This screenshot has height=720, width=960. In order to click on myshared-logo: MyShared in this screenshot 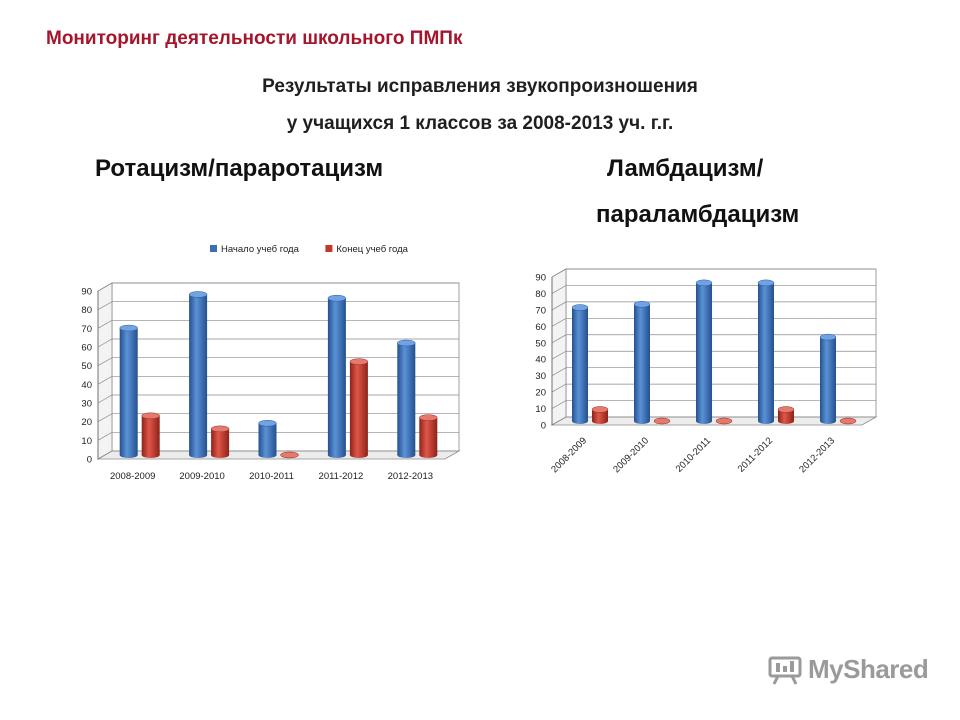, I will do `click(848, 669)`.